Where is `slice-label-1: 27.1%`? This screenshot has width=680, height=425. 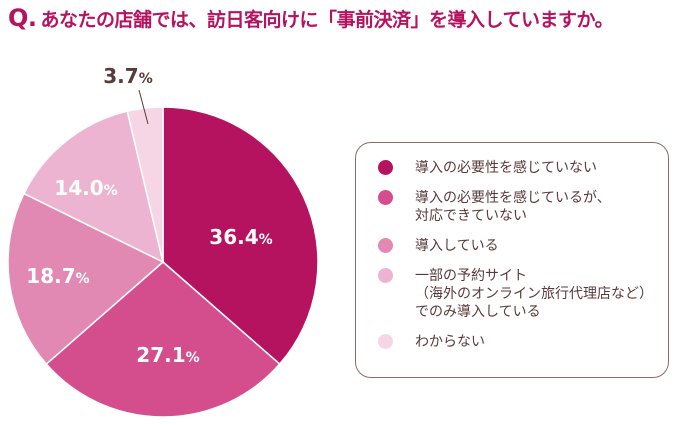 slice-label-1: 27.1% is located at coordinates (168, 355).